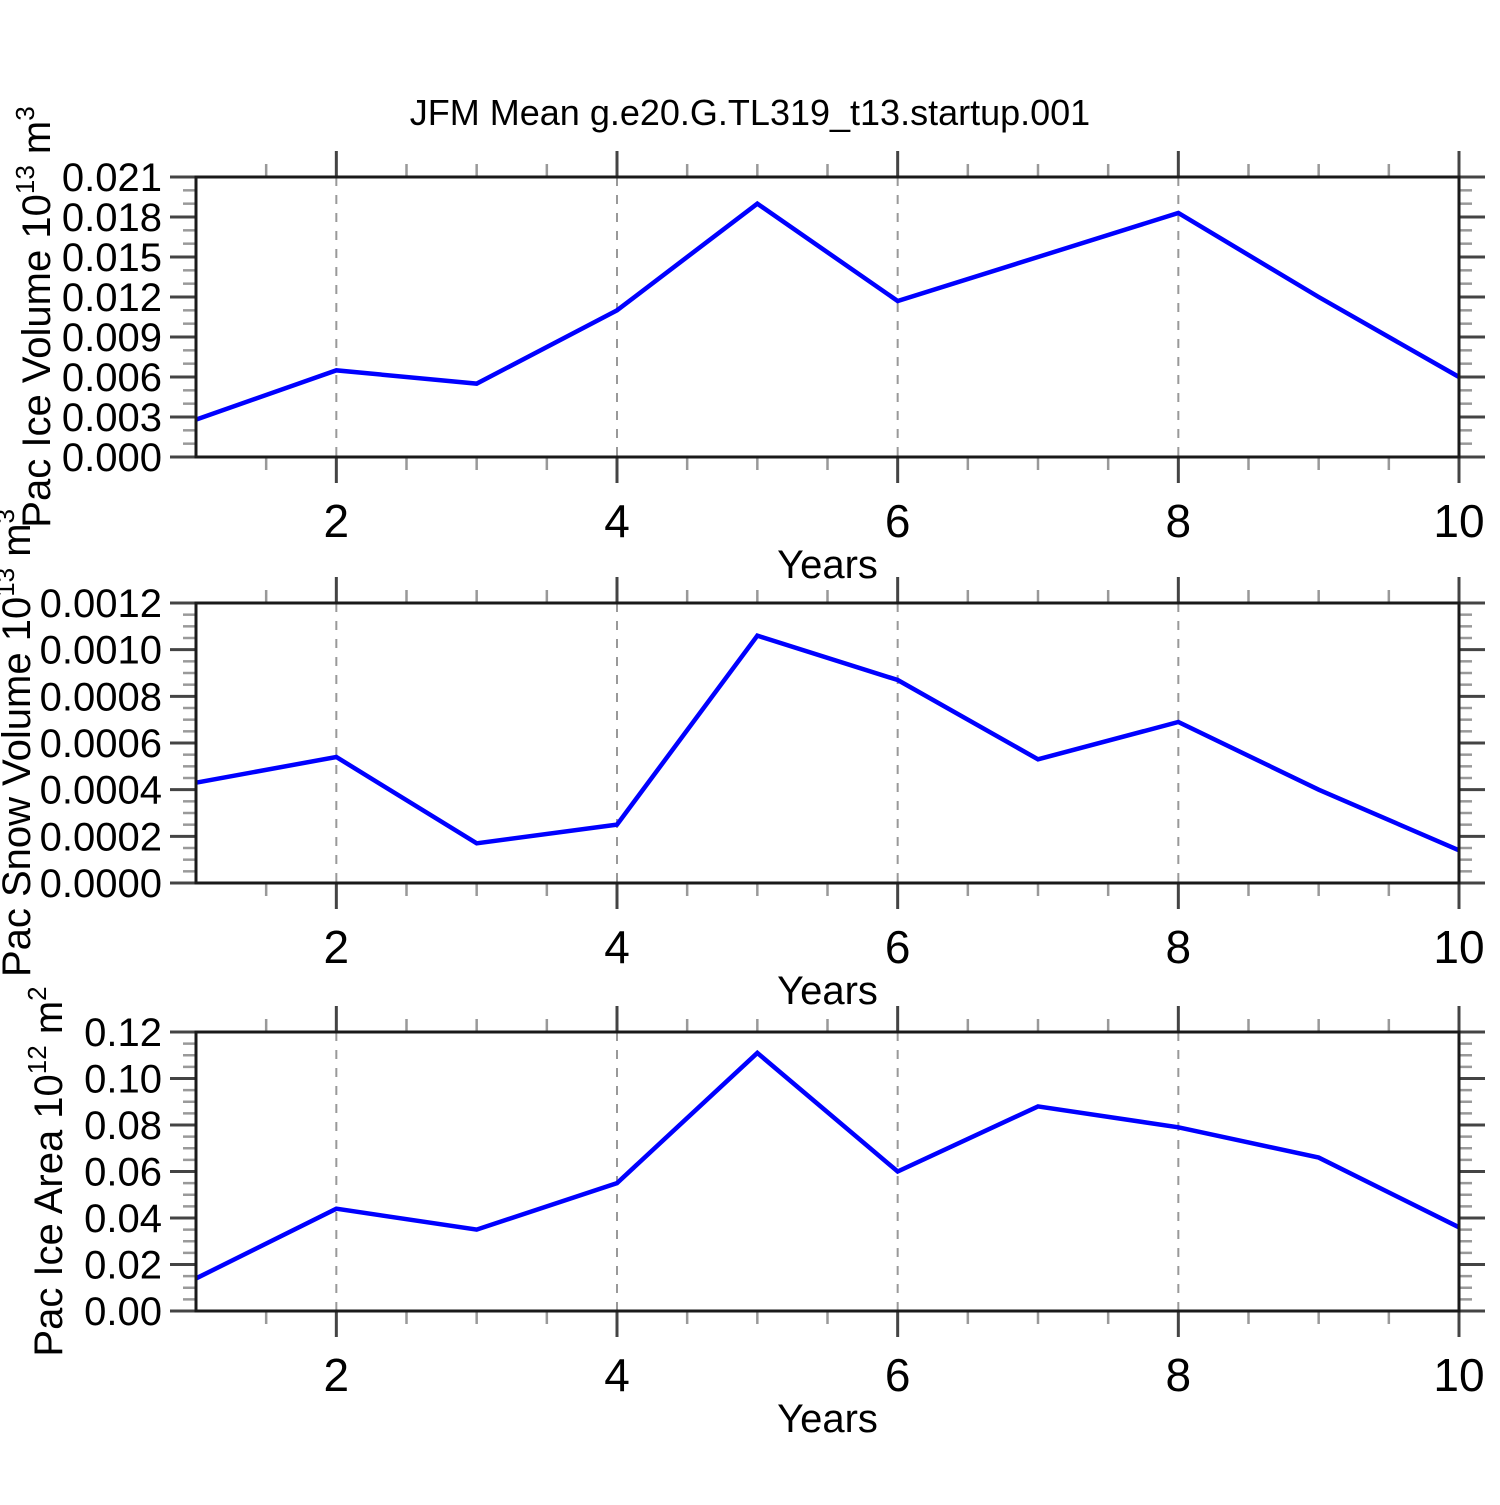 This screenshot has width=1500, height=1505. What do you see at coordinates (112, 298) in the screenshot?
I see `y-tick-label: 0.012` at bounding box center [112, 298].